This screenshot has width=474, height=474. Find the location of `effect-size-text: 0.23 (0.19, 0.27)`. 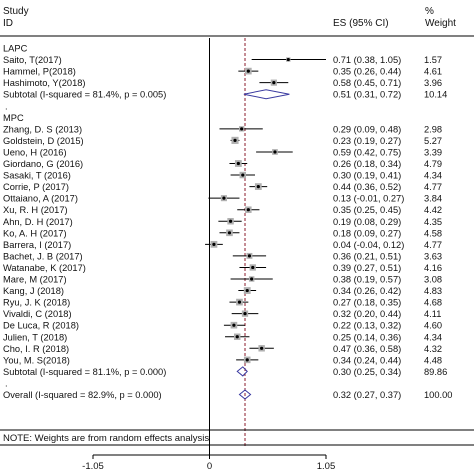

effect-size-text: 0.23 (0.19, 0.27) is located at coordinates (367, 141).